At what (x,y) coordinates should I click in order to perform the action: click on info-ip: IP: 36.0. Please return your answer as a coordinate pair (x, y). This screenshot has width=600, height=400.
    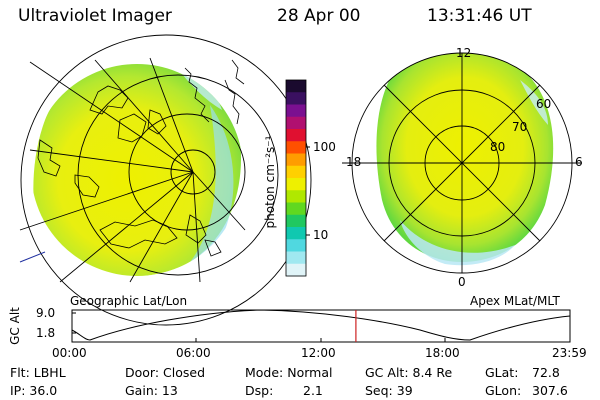
    Looking at the image, I should click on (34, 390).